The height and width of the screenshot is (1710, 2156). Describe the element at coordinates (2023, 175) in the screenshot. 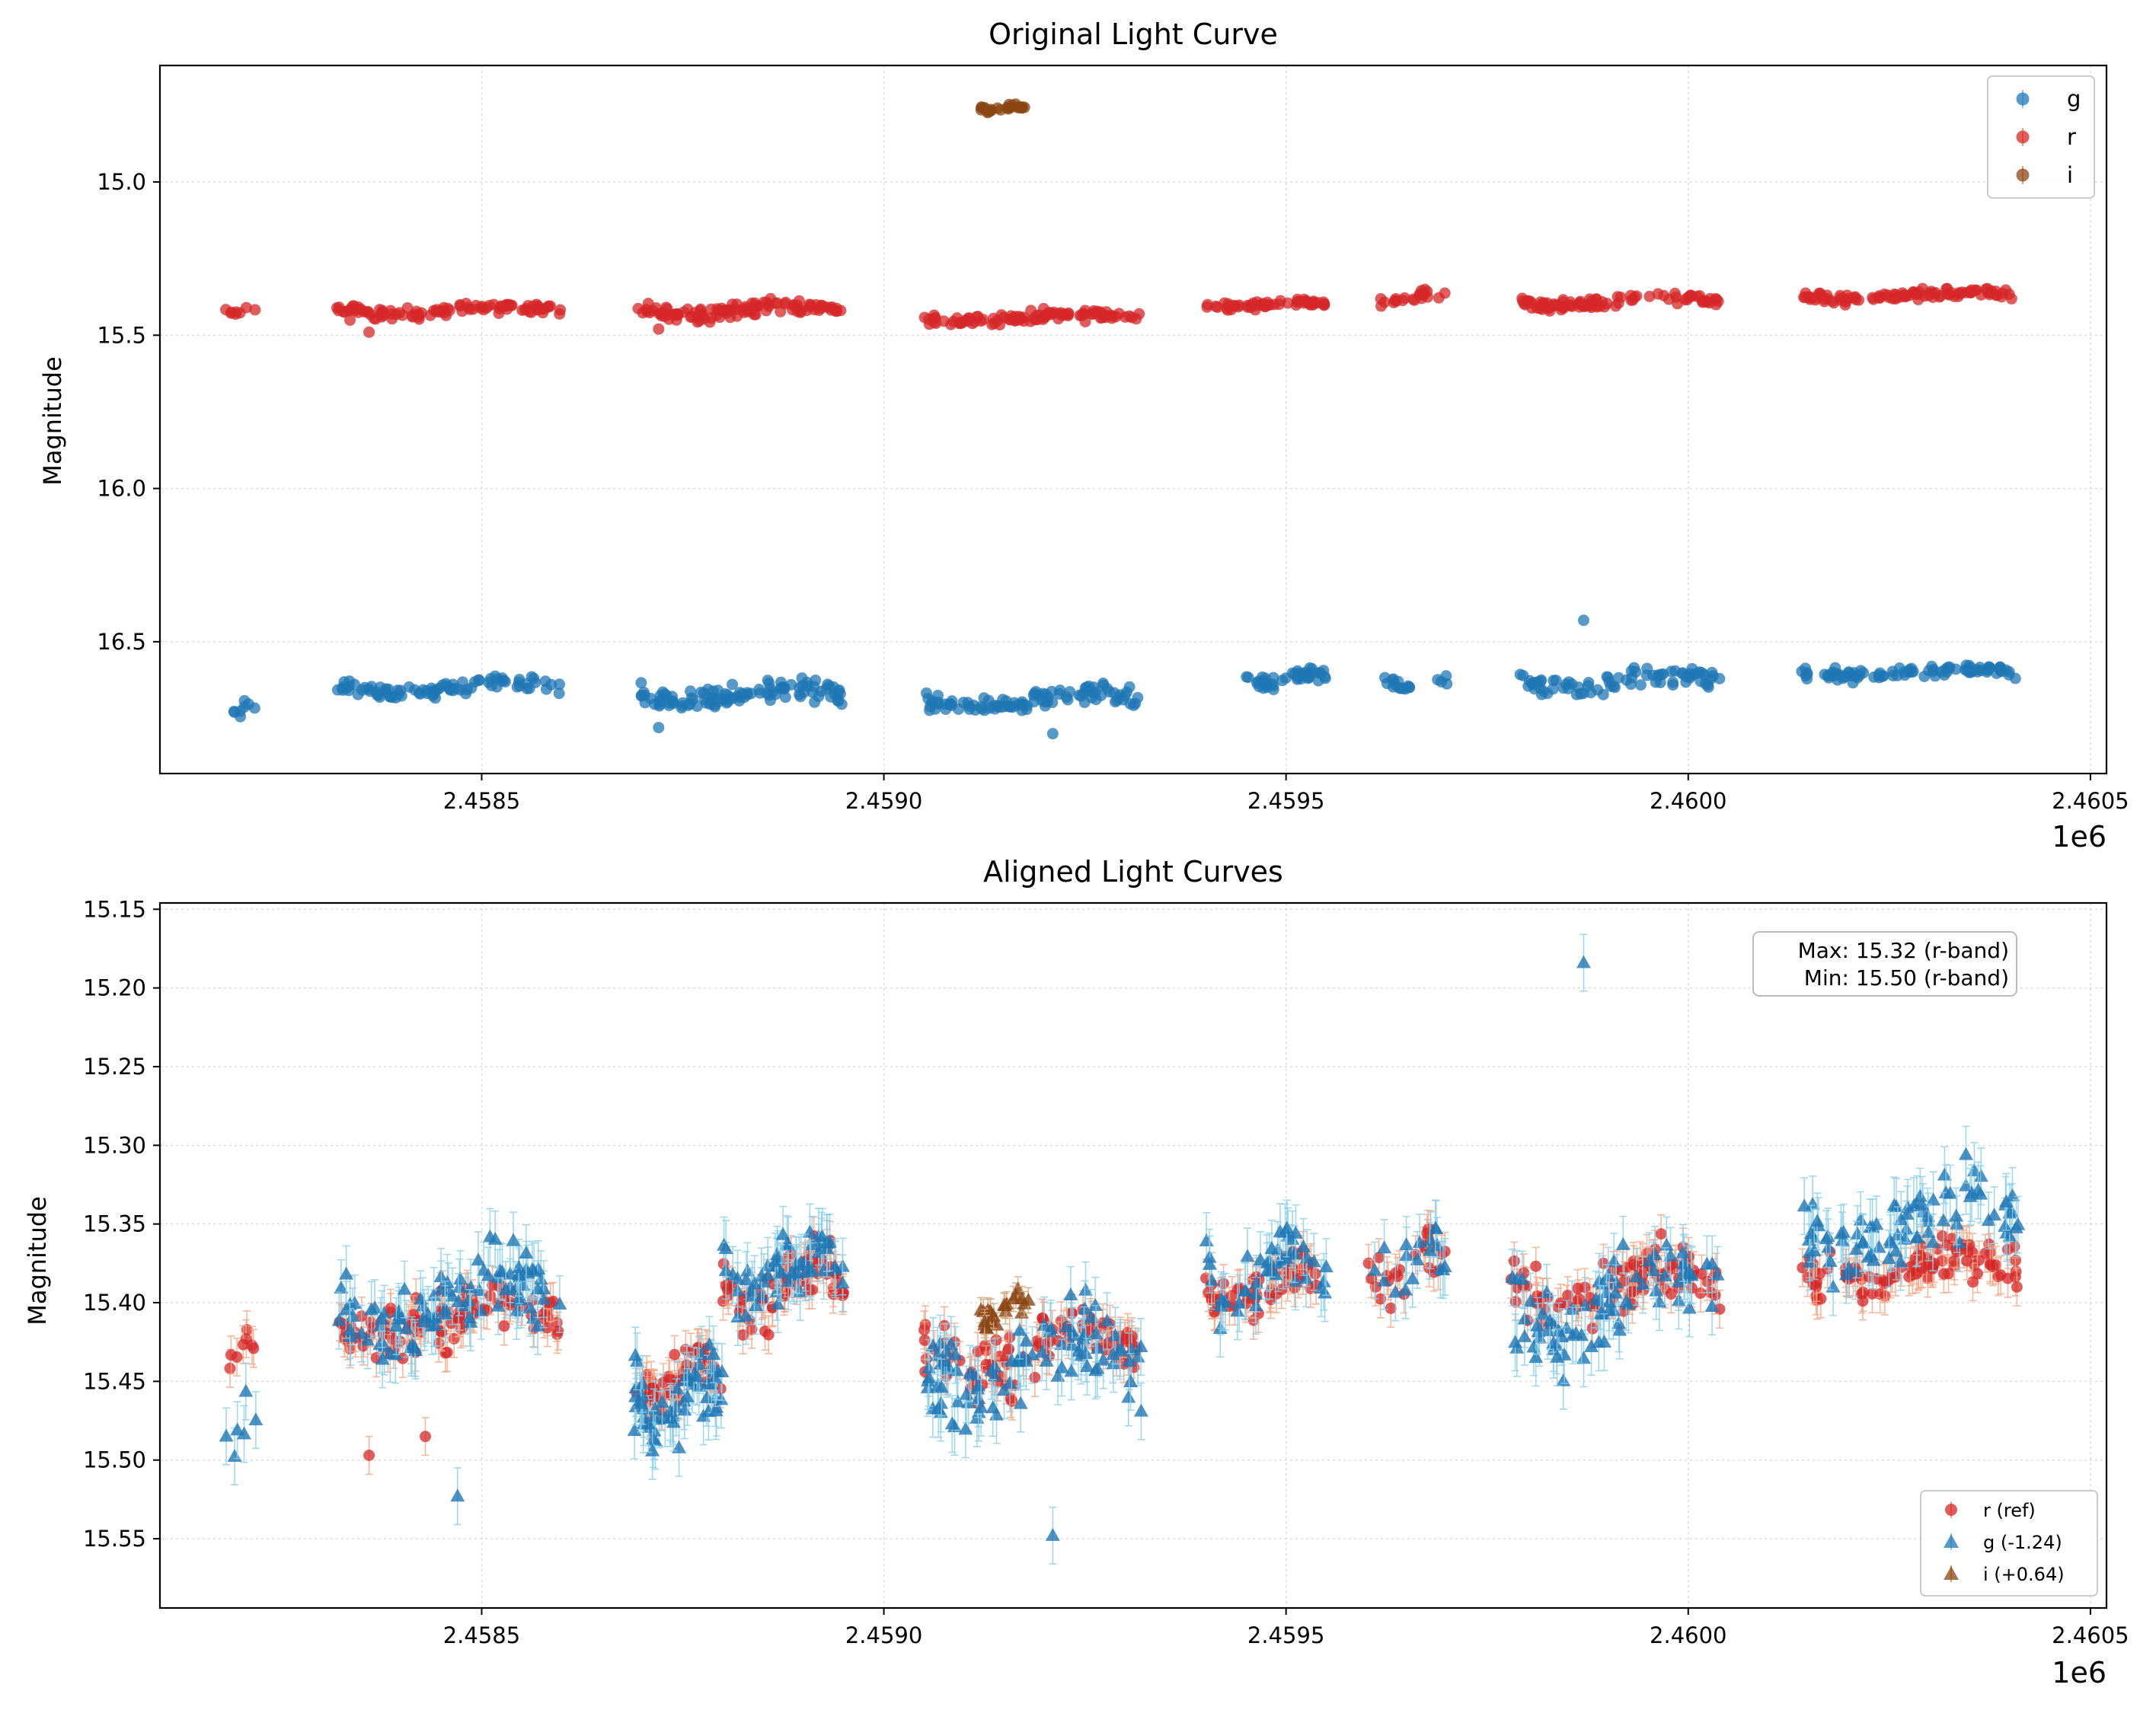

I see `legend-marker-i` at that location.